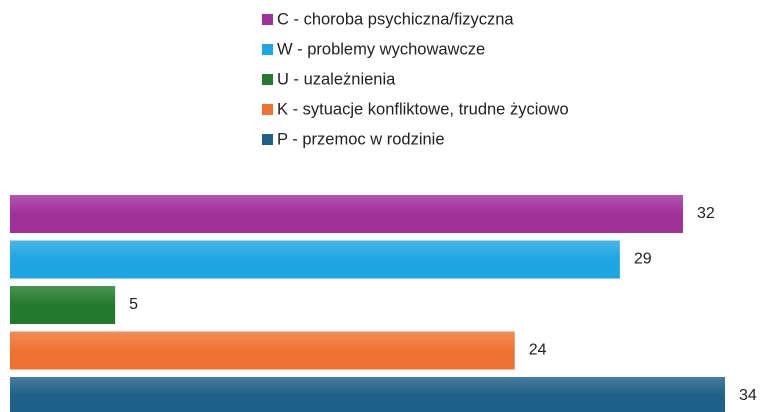 Image resolution: width=765 pixels, height=412 pixels. Describe the element at coordinates (361, 139) in the screenshot. I see `legend-label: P - przemoc w rodzinie` at that location.